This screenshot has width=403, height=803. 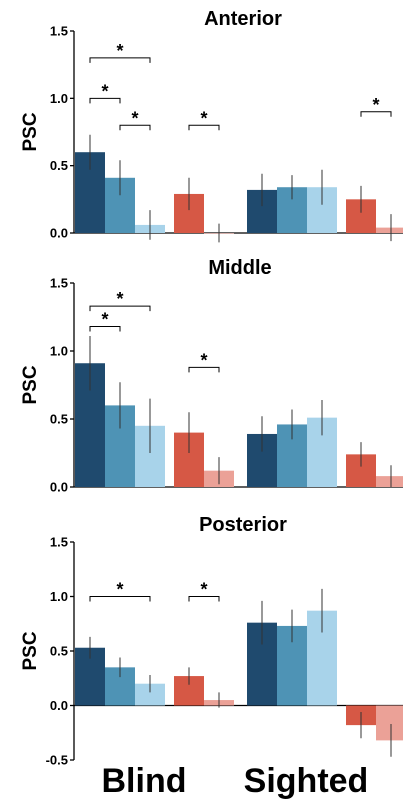 What do you see at coordinates (144, 781) in the screenshot?
I see `group-label-blind: Blind` at bounding box center [144, 781].